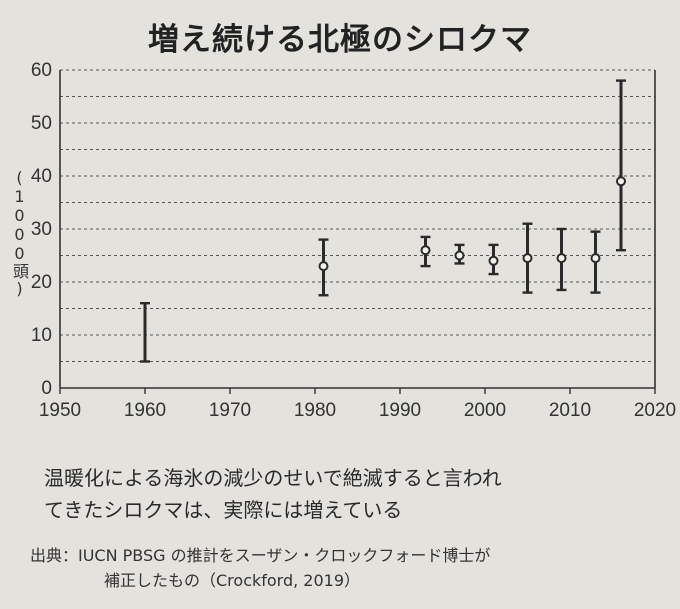 The width and height of the screenshot is (680, 609). I want to click on source-line-2: 補正したもの（Crockford, 2019）, so click(232, 580).